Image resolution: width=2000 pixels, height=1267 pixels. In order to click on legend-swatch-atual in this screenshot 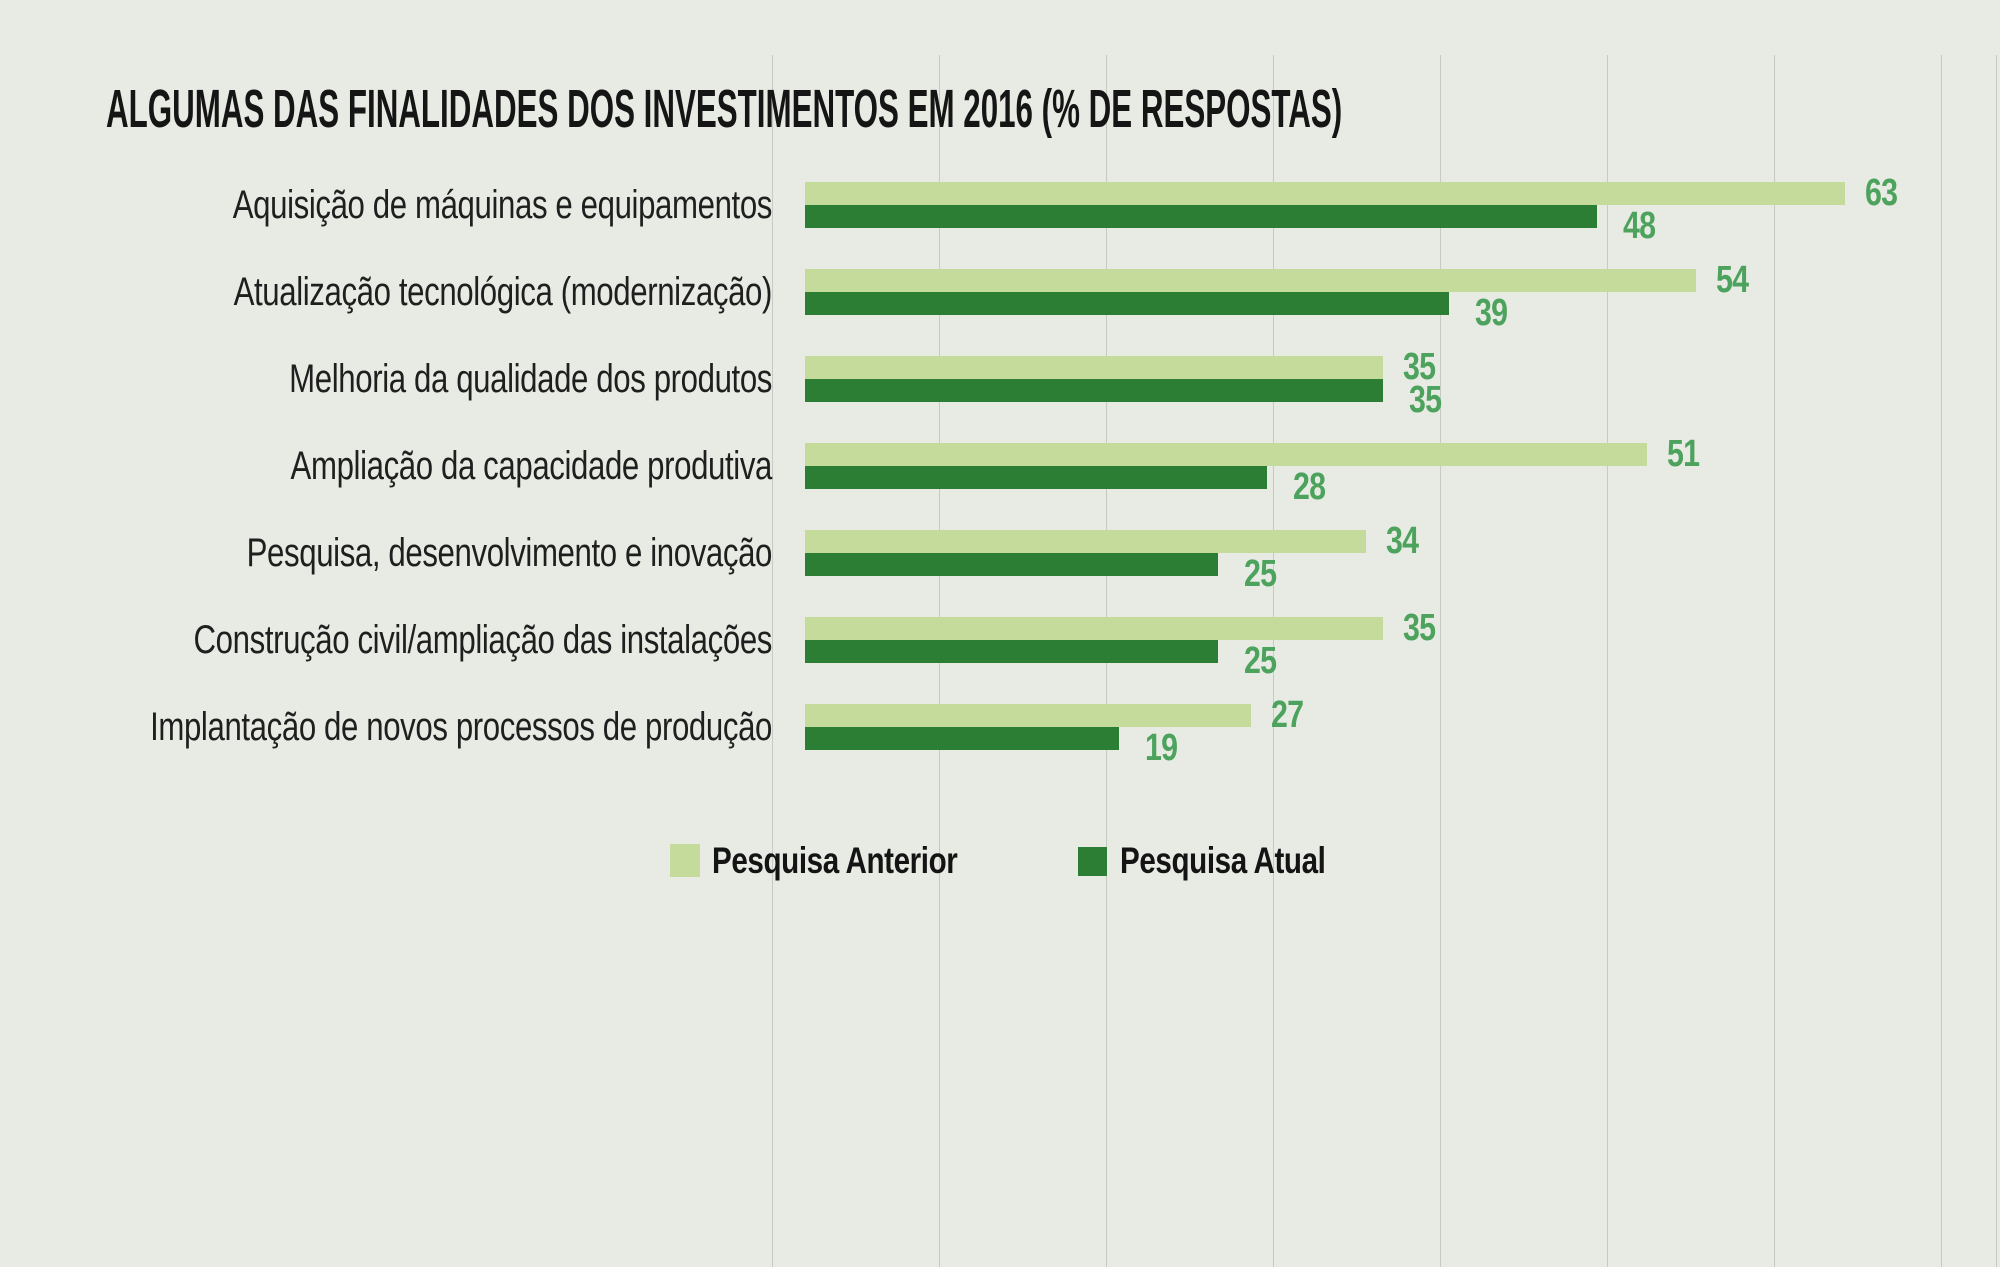, I will do `click(1092, 861)`.